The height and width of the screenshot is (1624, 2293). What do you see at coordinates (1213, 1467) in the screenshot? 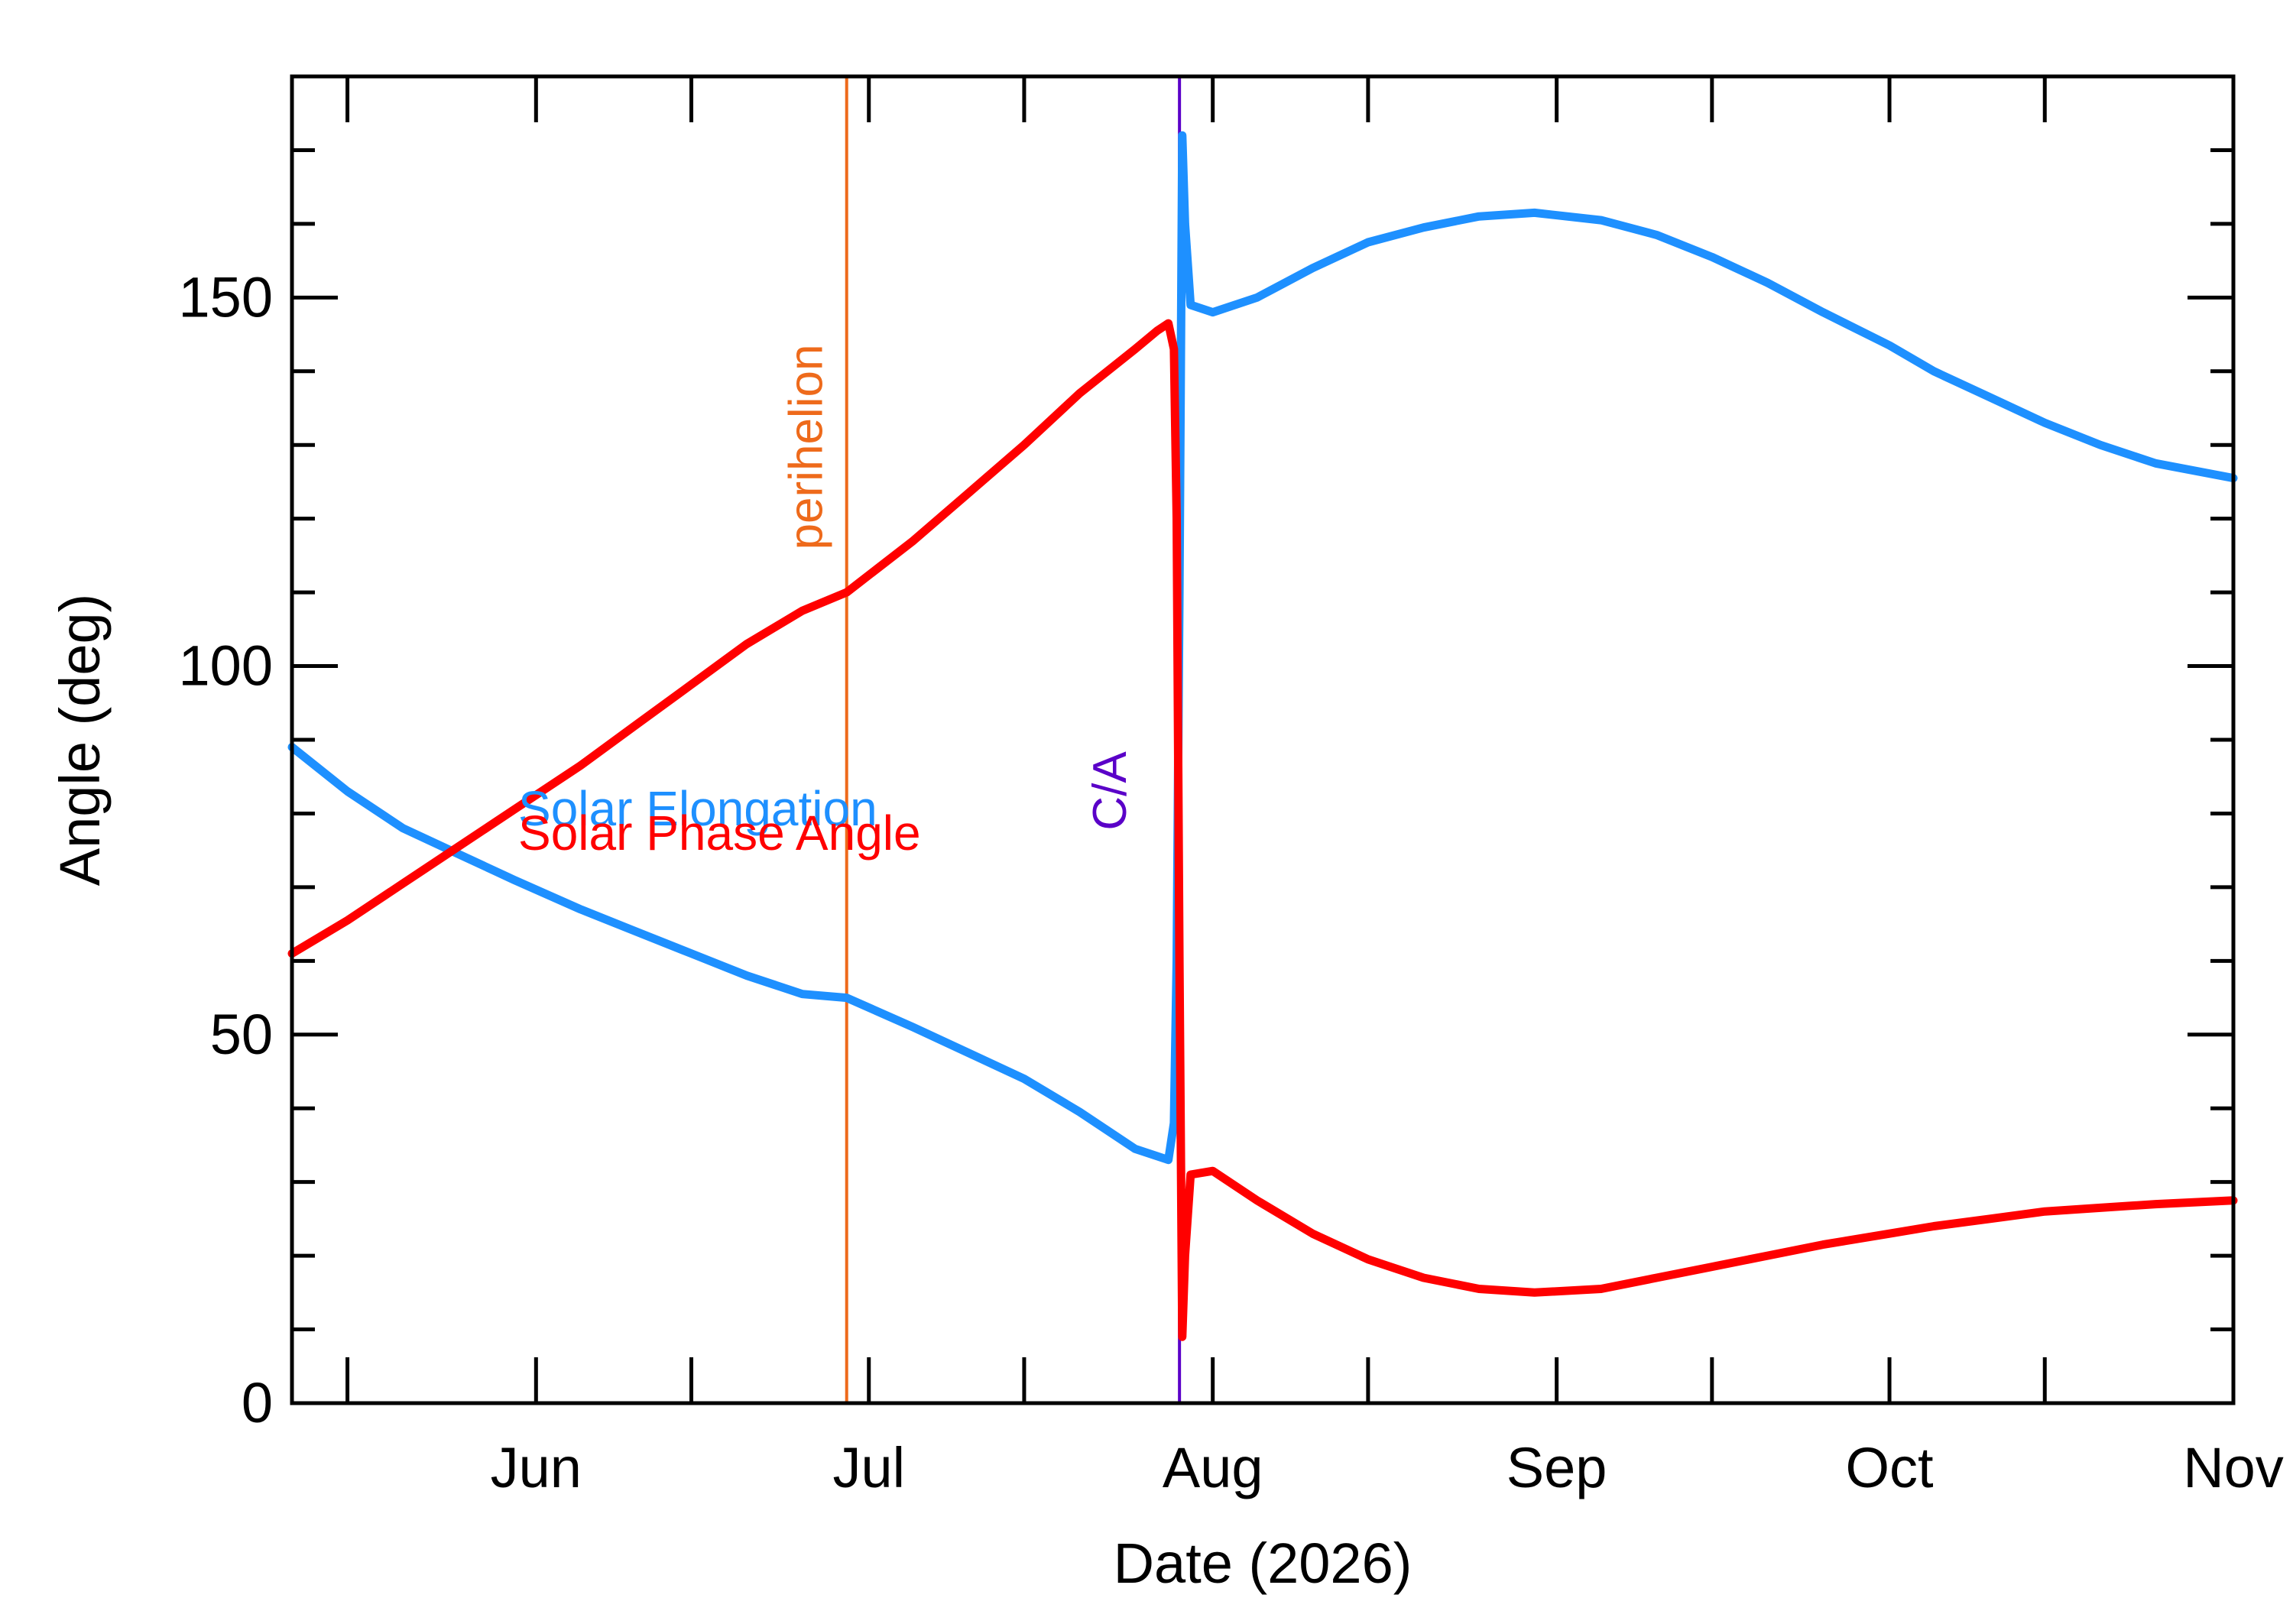
I see `x-tick-label: Aug` at bounding box center [1213, 1467].